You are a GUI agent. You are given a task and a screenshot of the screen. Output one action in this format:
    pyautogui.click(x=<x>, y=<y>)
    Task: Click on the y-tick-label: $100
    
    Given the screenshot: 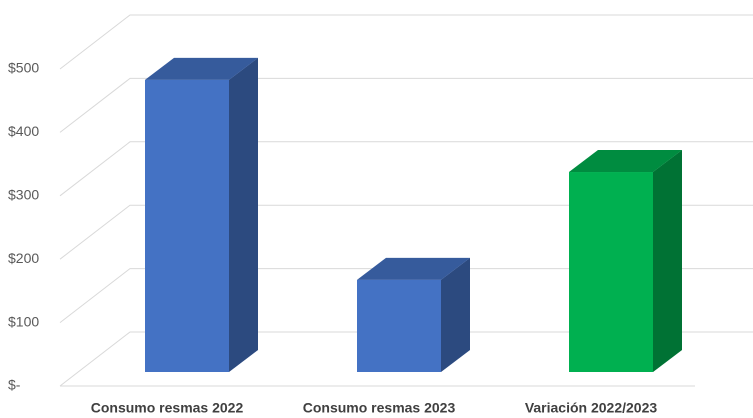 What is the action you would take?
    pyautogui.click(x=23, y=321)
    